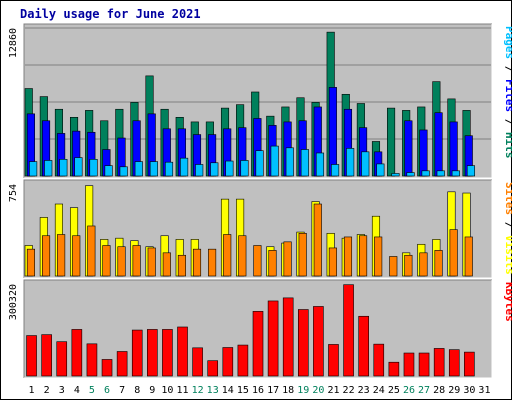  Describe the element at coordinates (391, 142) in the screenshot. I see `bar-hits-day-25: Hits 25: 5900` at that location.